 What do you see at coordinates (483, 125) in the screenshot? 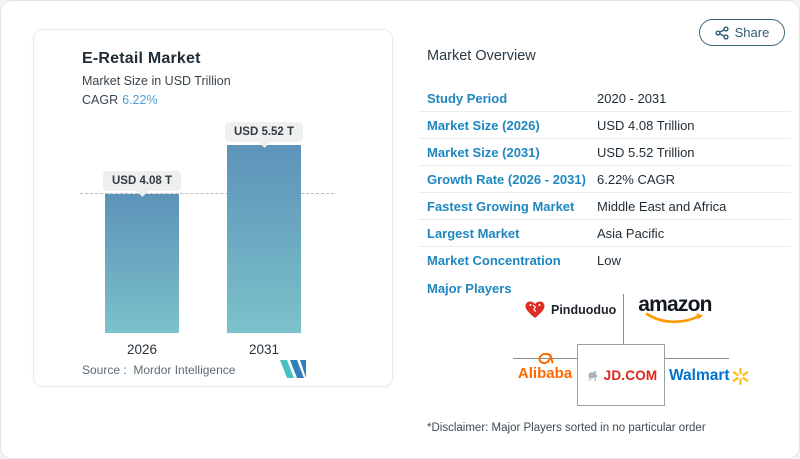
I see `row-label: Market Size (2026)` at bounding box center [483, 125].